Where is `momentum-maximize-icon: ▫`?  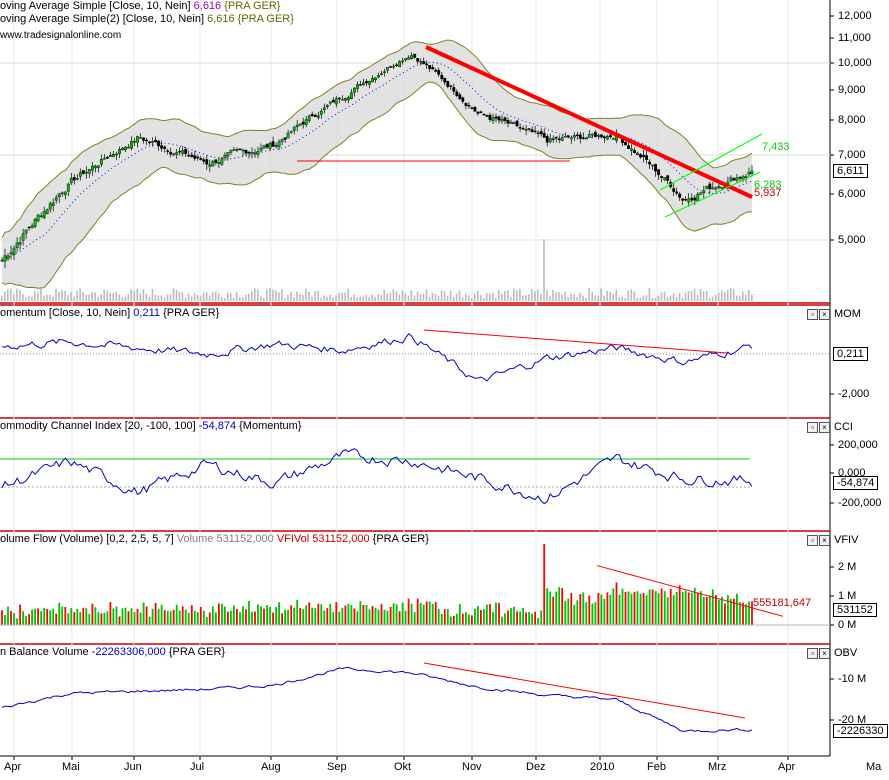
momentum-maximize-icon: ▫ is located at coordinates (812, 314).